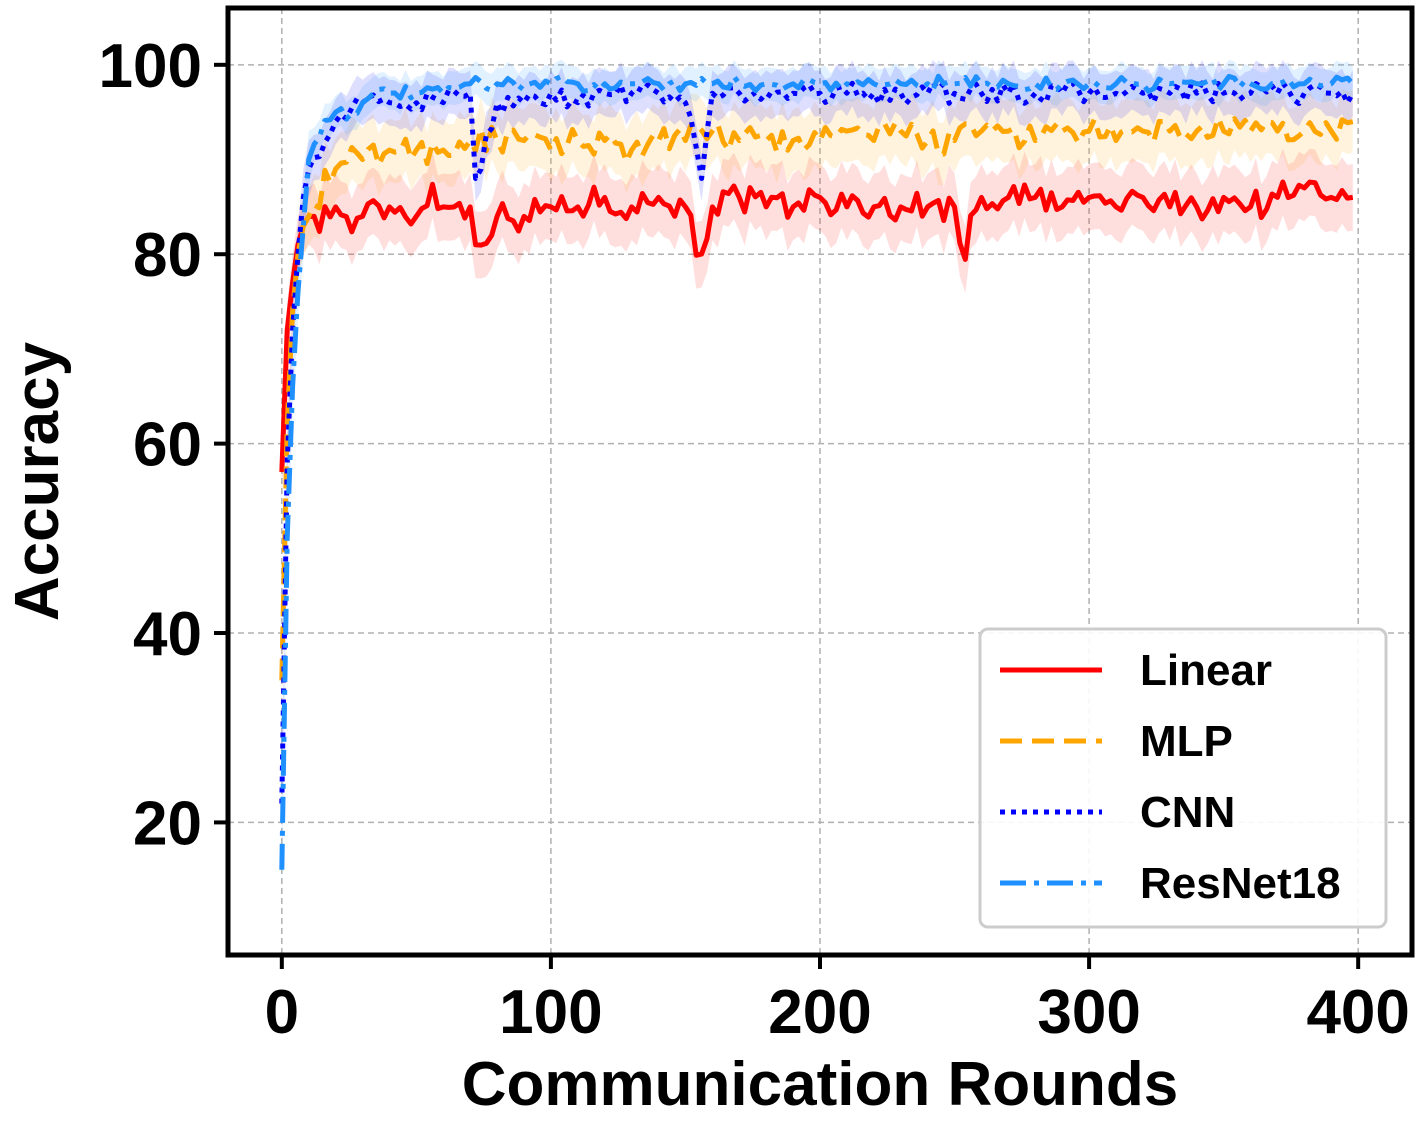 The width and height of the screenshot is (1428, 1128). What do you see at coordinates (1206, 670) in the screenshot?
I see `legend-label-linear: Linear` at bounding box center [1206, 670].